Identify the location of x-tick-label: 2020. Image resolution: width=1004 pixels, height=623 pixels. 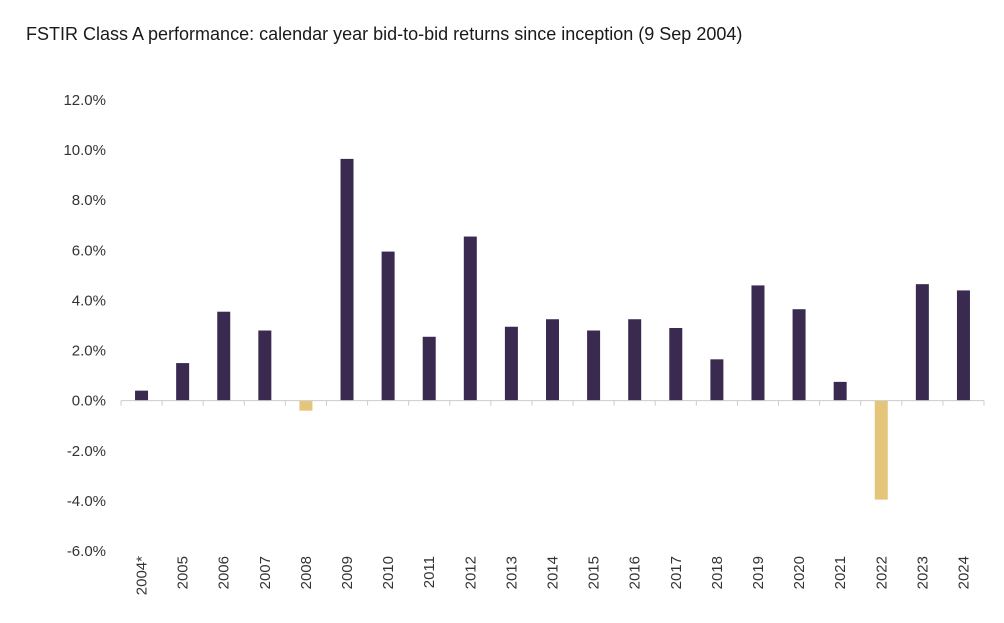
(799, 572).